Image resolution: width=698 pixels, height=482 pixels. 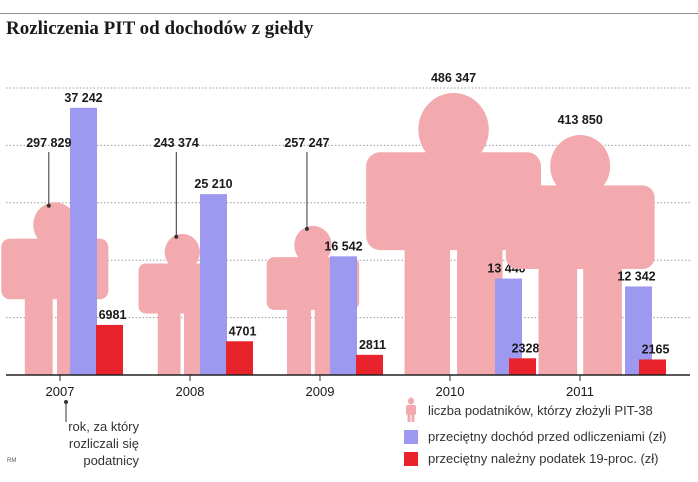 I want to click on year-note: rok, za który rozliczali się podatnicy, so click(x=99, y=443).